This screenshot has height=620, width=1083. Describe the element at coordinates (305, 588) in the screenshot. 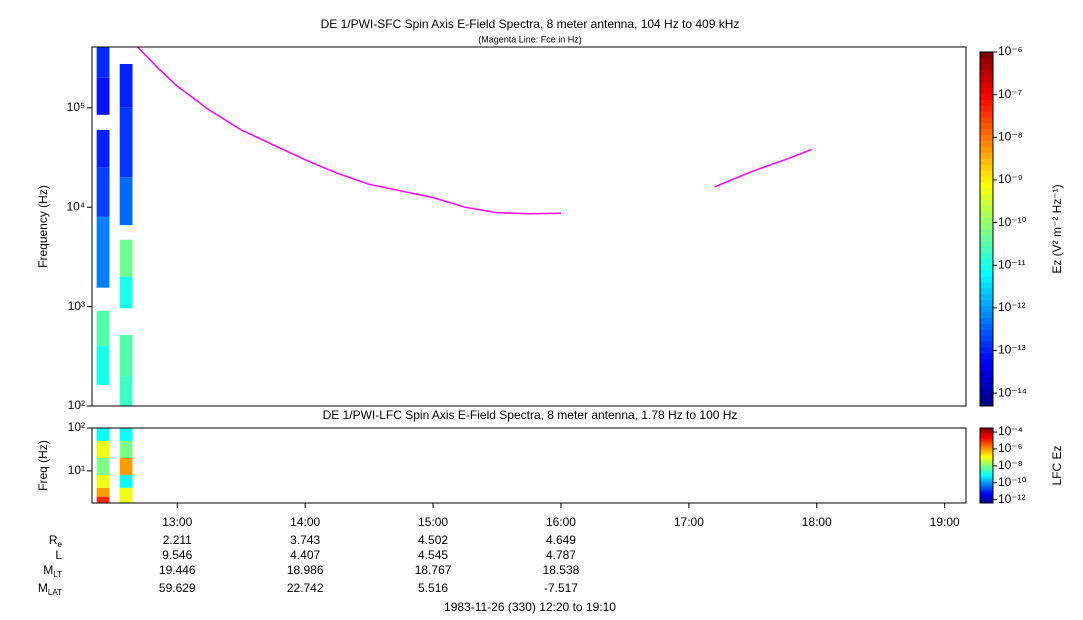

I see `ephemeris-value: 22.742` at that location.